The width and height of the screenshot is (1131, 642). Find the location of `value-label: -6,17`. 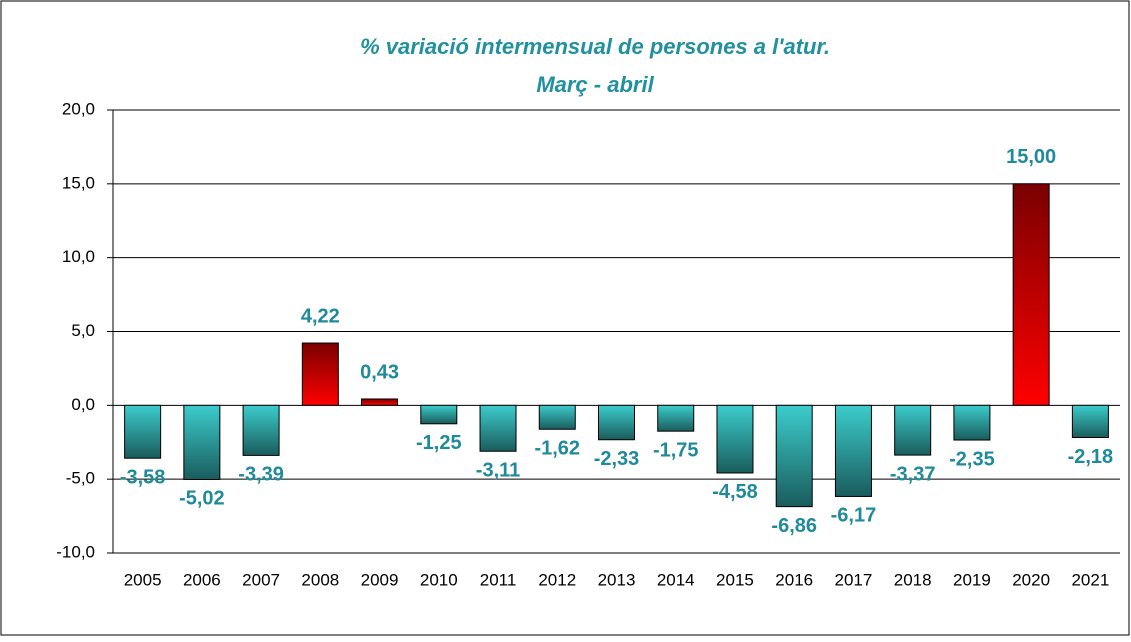

value-label: -6,17 is located at coordinates (854, 516).